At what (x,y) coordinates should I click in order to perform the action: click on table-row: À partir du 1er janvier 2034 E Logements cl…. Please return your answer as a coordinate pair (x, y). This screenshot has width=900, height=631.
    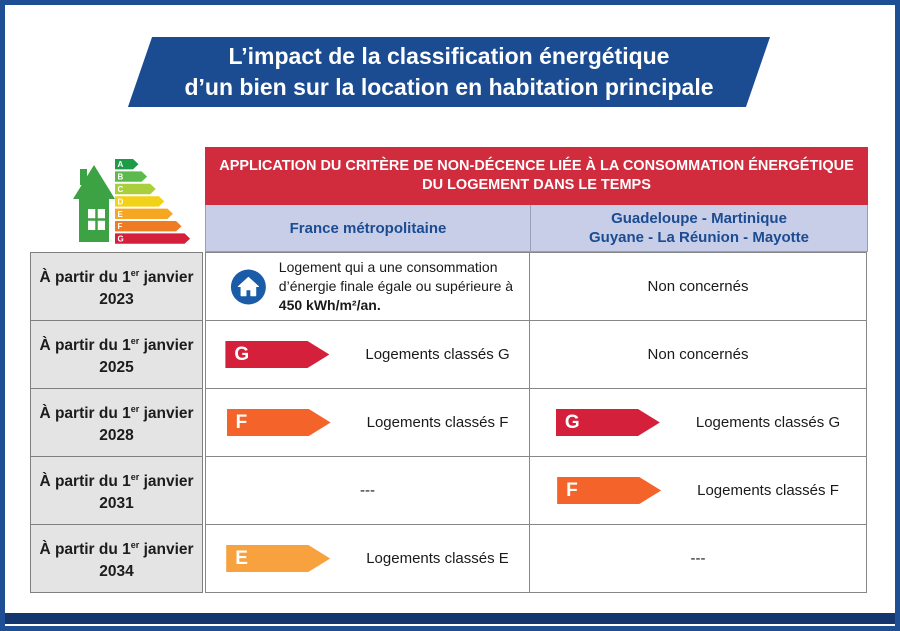
    Looking at the image, I should click on (450, 558).